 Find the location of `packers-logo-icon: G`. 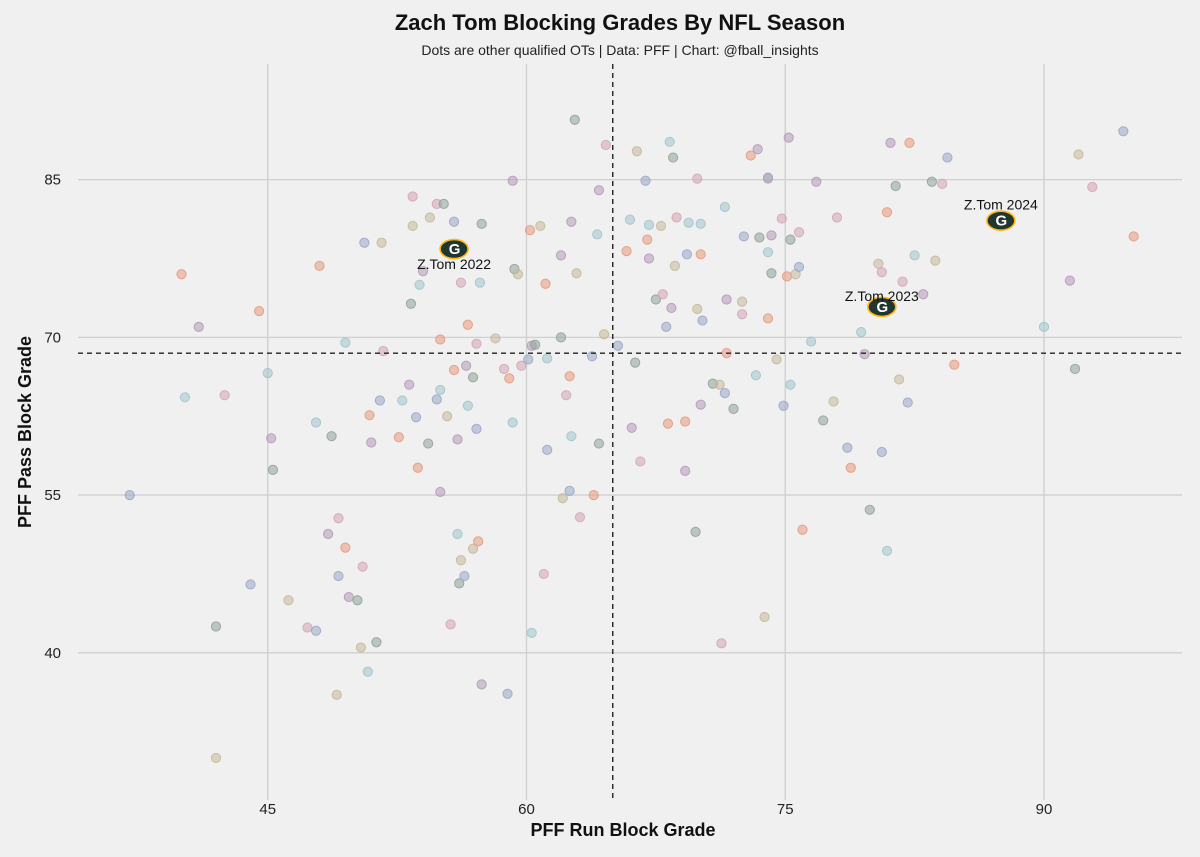

packers-logo-icon: G is located at coordinates (454, 249).